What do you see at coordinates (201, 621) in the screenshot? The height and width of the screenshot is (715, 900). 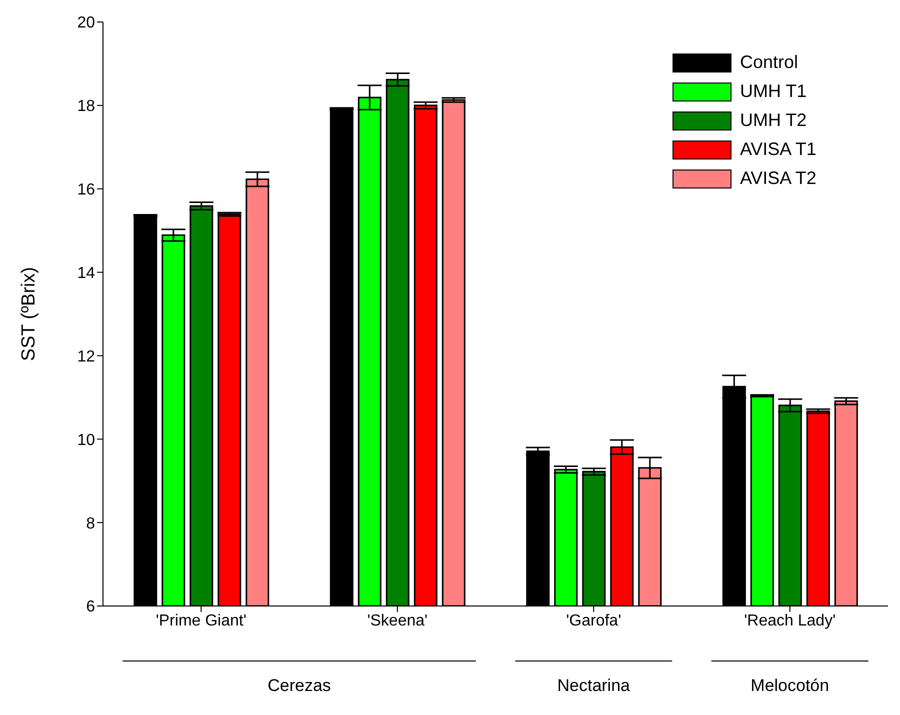 I see `x-tick-label: 'Prime Giant'` at bounding box center [201, 621].